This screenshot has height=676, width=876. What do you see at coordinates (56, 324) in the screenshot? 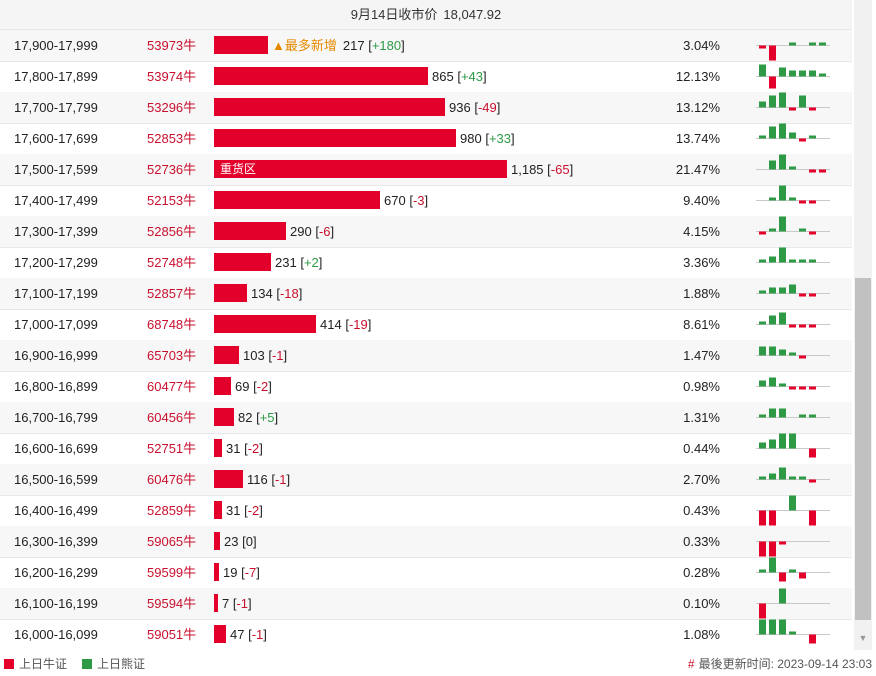
I see `price-range: 17,000-17,099` at bounding box center [56, 324].